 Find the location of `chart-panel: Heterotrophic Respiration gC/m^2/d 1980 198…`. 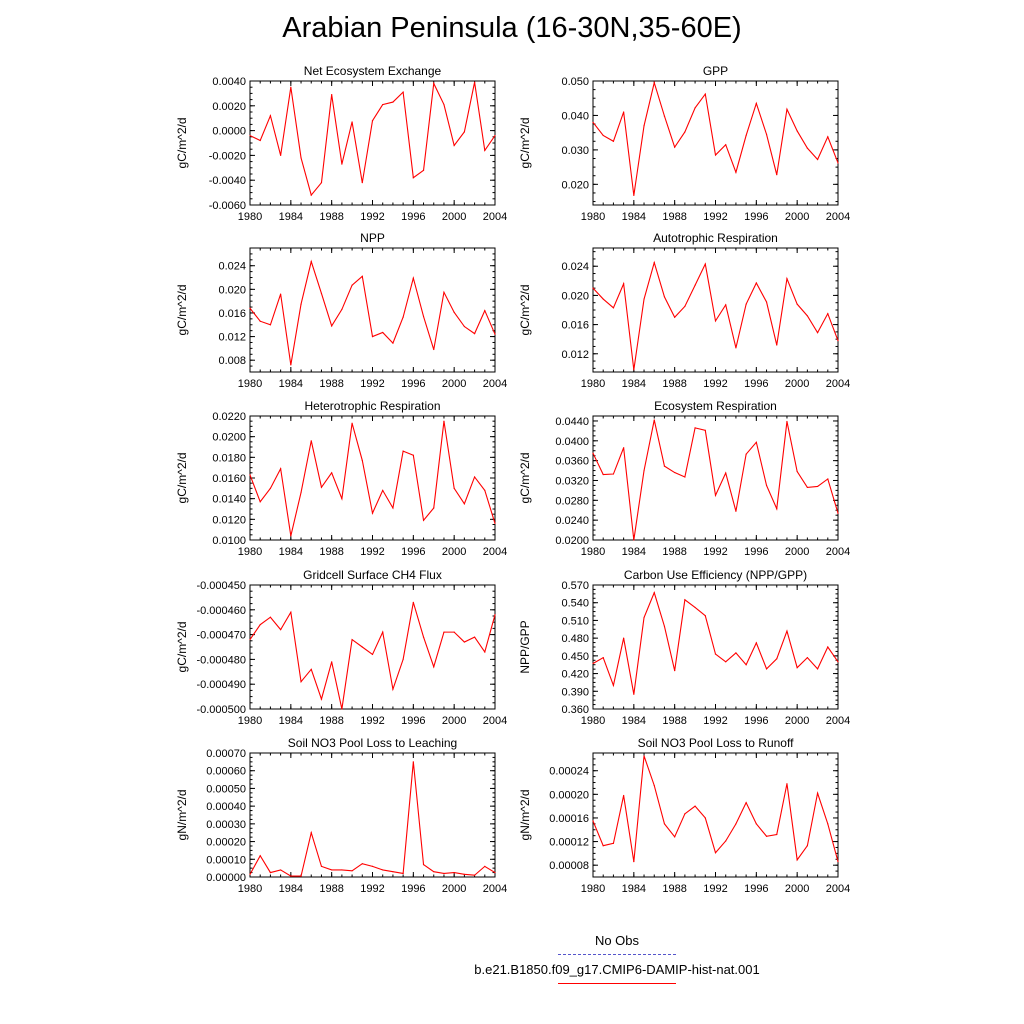

chart-panel: Heterotrophic Respiration gC/m^2/d 1980 198… is located at coordinates (341, 478).